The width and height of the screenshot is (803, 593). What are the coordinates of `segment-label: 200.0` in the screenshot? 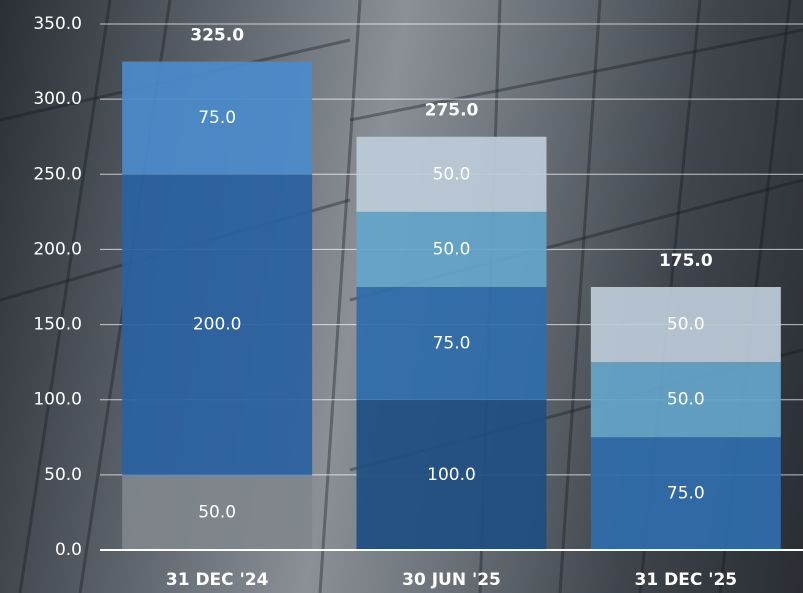 It's located at (217, 325).